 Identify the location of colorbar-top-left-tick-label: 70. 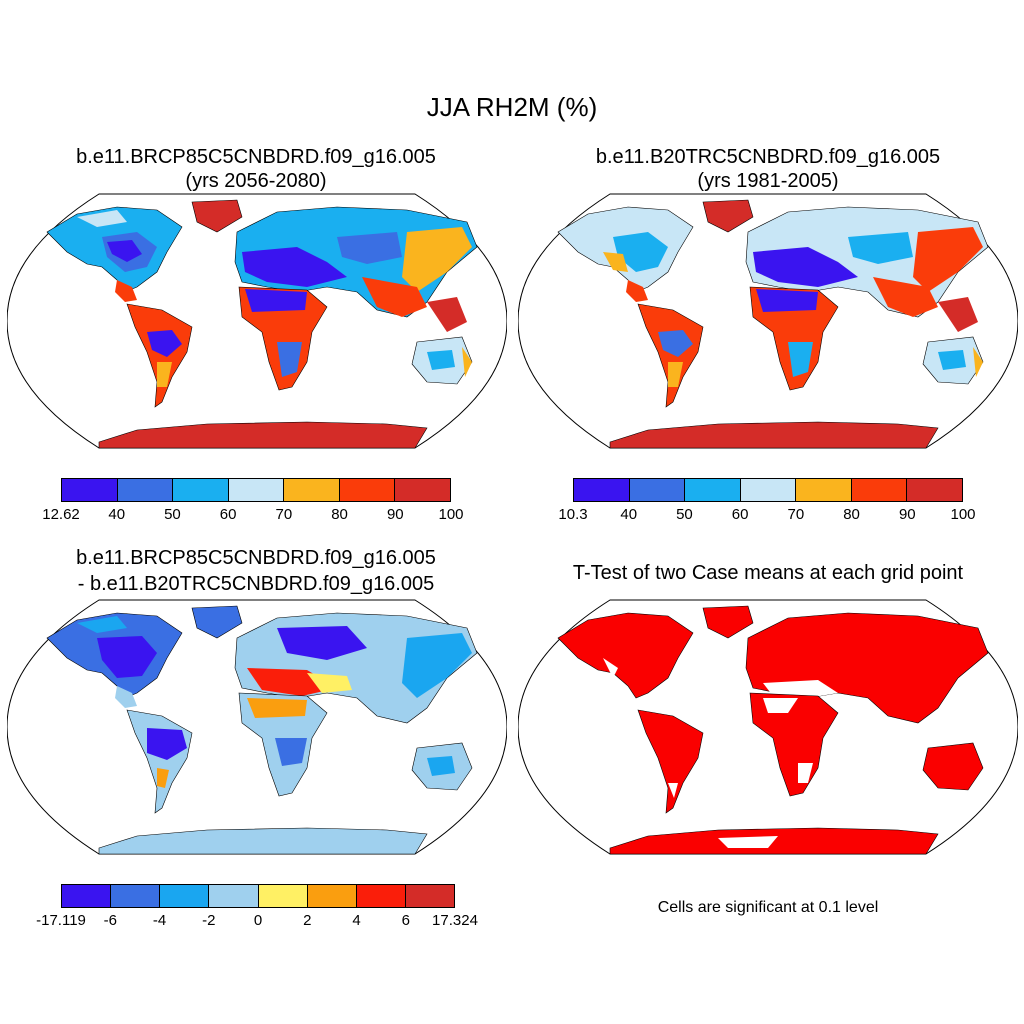
(284, 514).